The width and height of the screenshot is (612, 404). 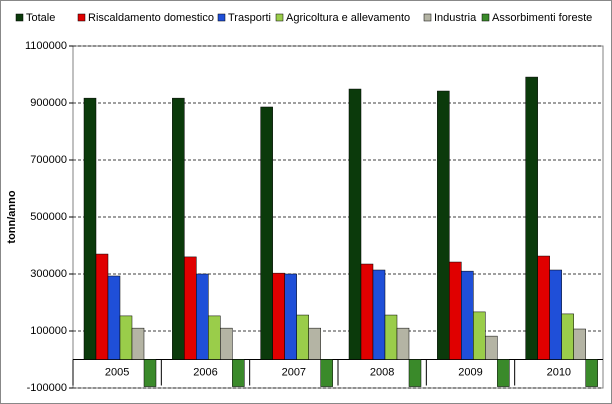 I want to click on y-tick-label: 100000, so click(x=48, y=331).